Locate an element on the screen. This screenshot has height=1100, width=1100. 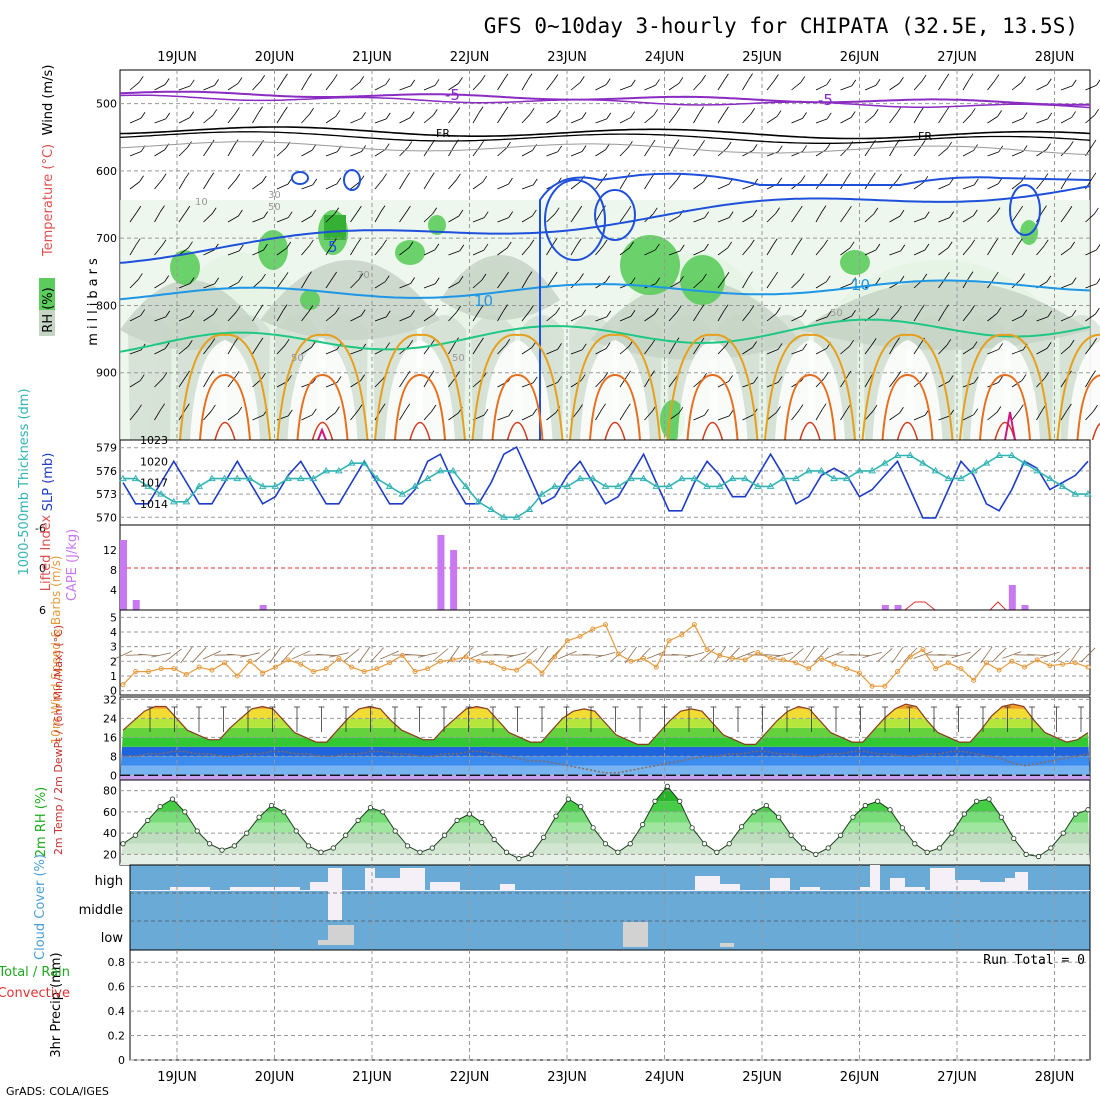
date-label-top: 24JUN is located at coordinates (665, 57).